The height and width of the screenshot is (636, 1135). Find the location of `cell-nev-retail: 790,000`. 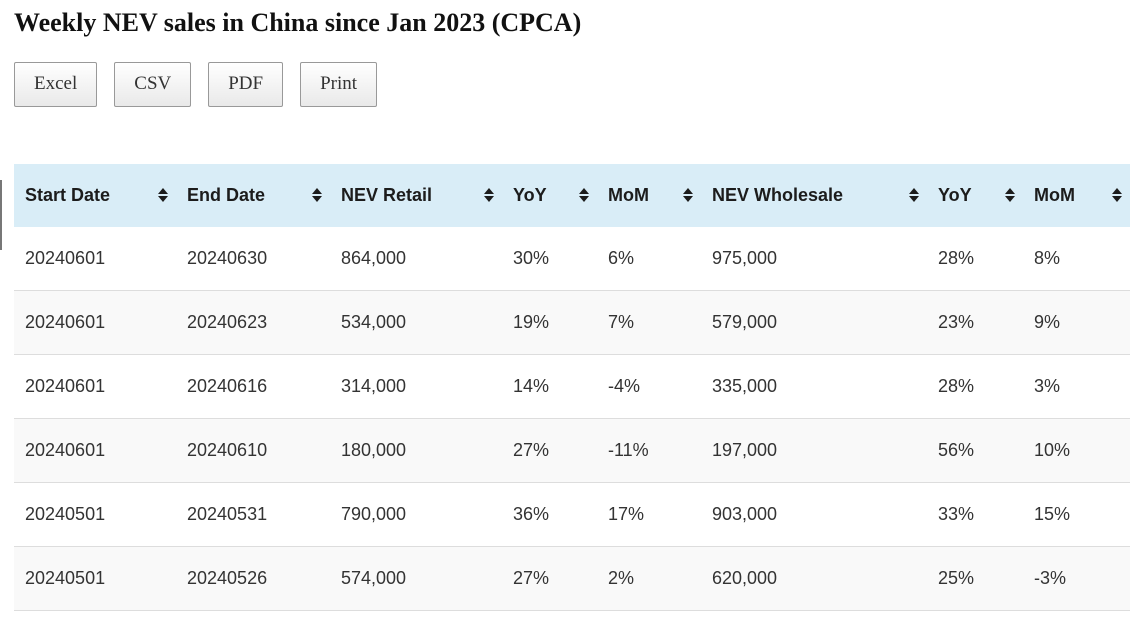

cell-nev-retail: 790,000 is located at coordinates (416, 514).